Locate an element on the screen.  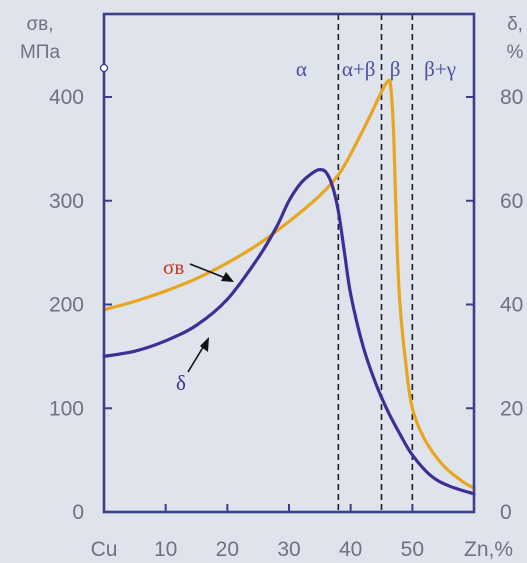
left-tick-label-300: 300 is located at coordinates (66, 201).